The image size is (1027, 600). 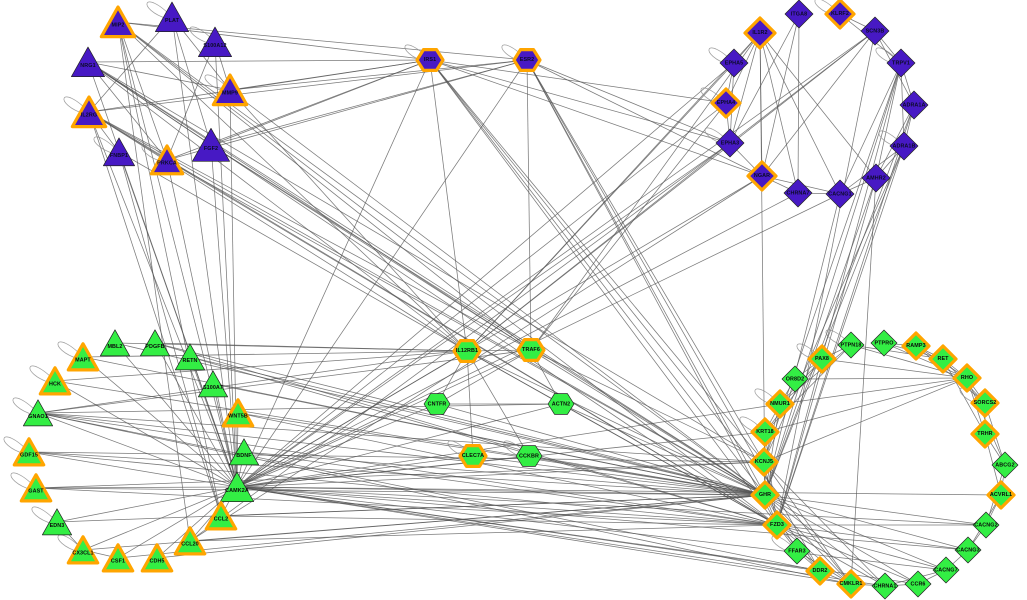 What do you see at coordinates (985, 434) in the screenshot?
I see `graph-node-trhr: TRHR` at bounding box center [985, 434].